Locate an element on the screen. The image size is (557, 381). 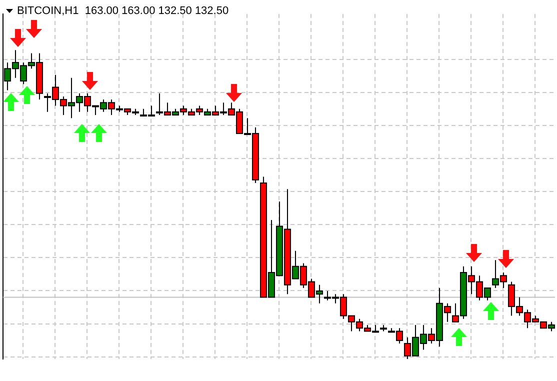
chart-title: BITCOIN,H1 163.00 163.00 132.50 132.50 is located at coordinates (123, 11).